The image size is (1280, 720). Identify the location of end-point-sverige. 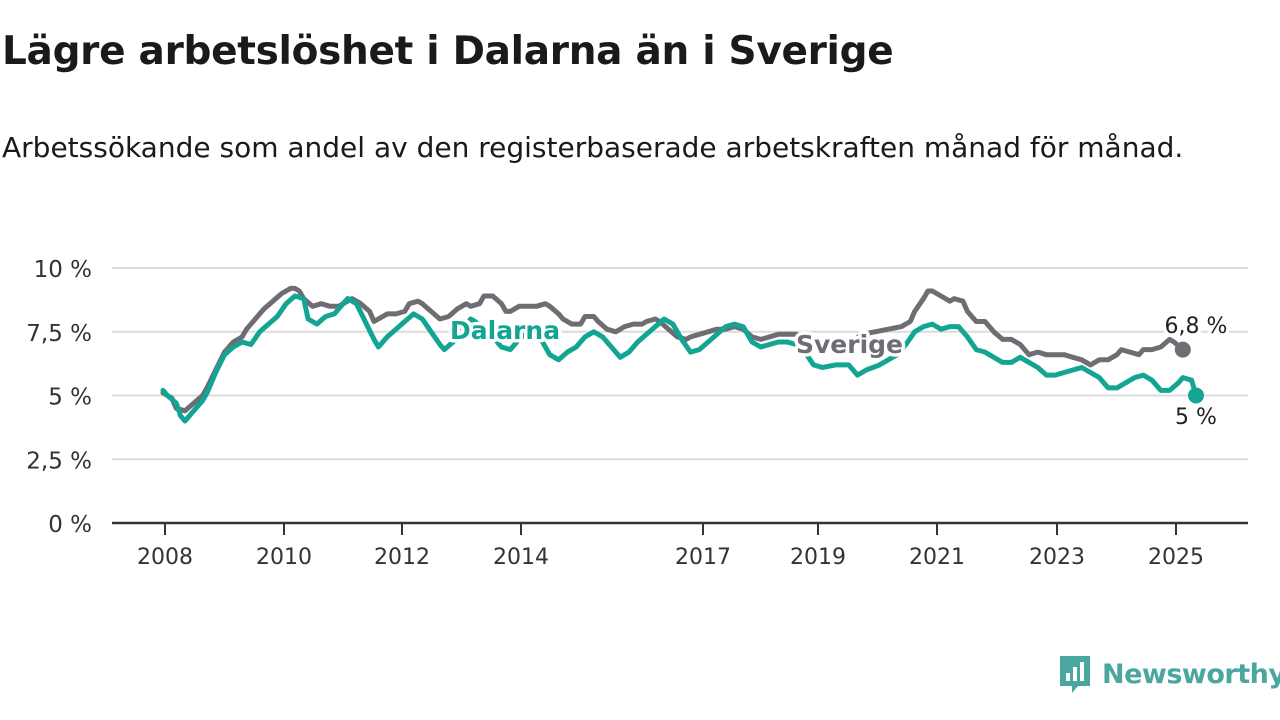
(1182, 349).